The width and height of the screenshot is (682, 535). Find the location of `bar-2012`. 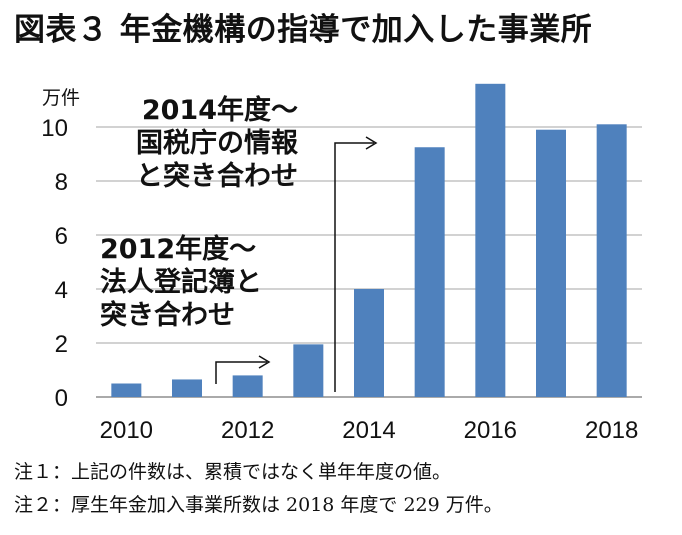

bar-2012 is located at coordinates (247, 386).